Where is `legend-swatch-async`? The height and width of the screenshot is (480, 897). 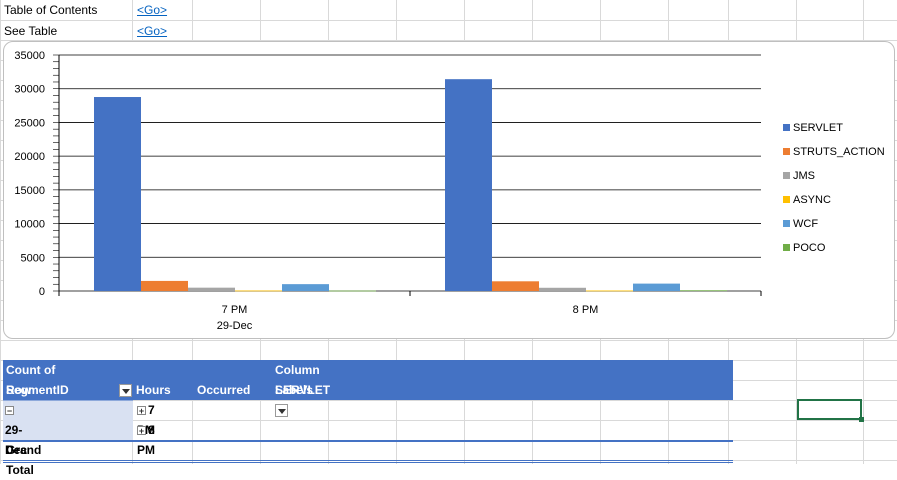
legend-swatch-async is located at coordinates (786, 199).